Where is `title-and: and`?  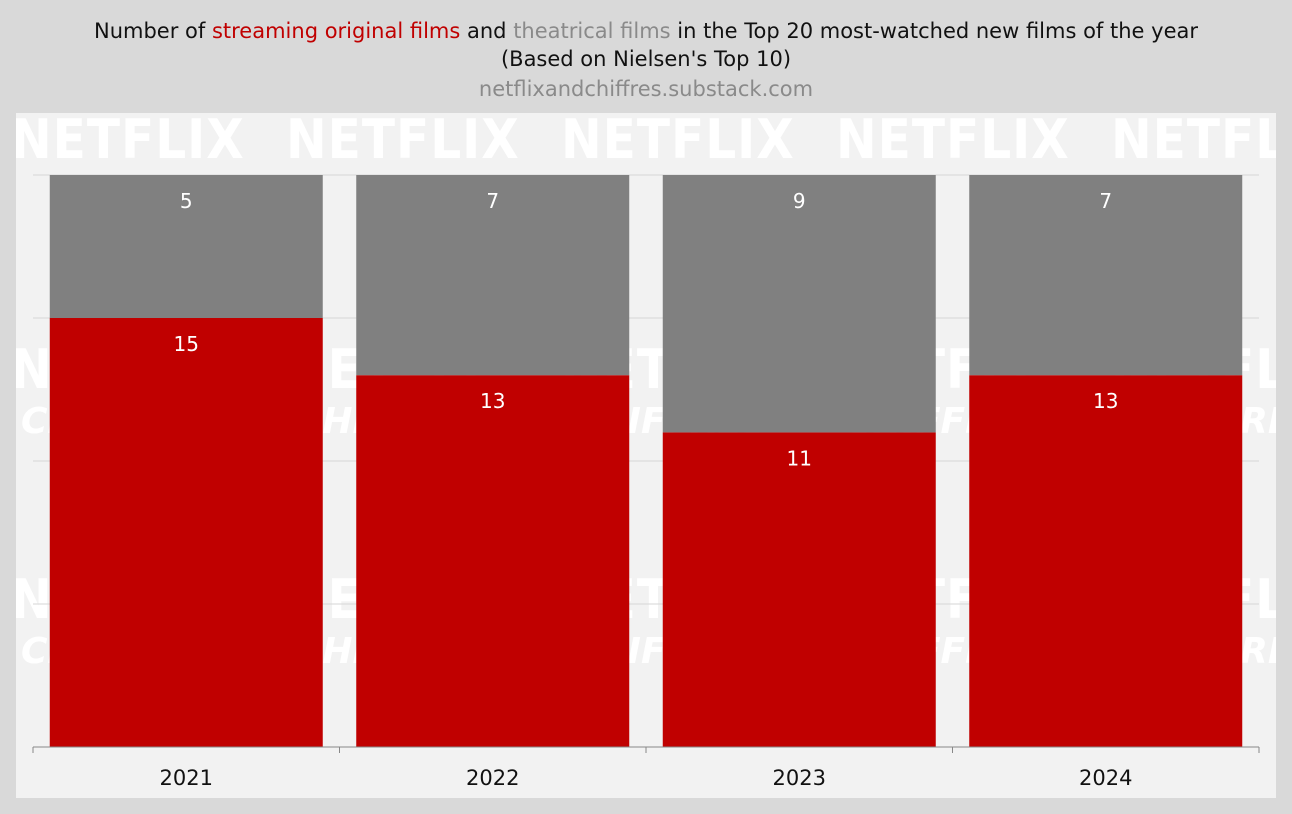 title-and: and is located at coordinates (487, 31).